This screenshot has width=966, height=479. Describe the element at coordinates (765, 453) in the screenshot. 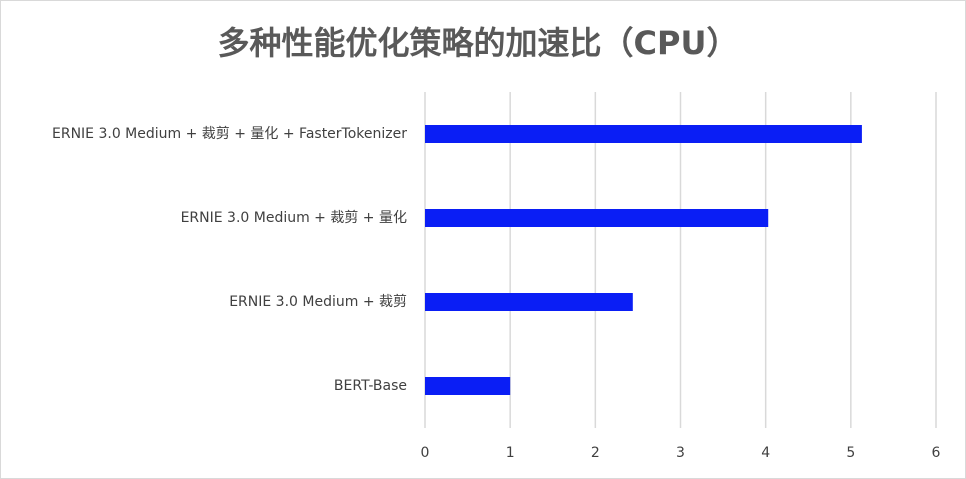

I see `x-tick-label: 4` at that location.